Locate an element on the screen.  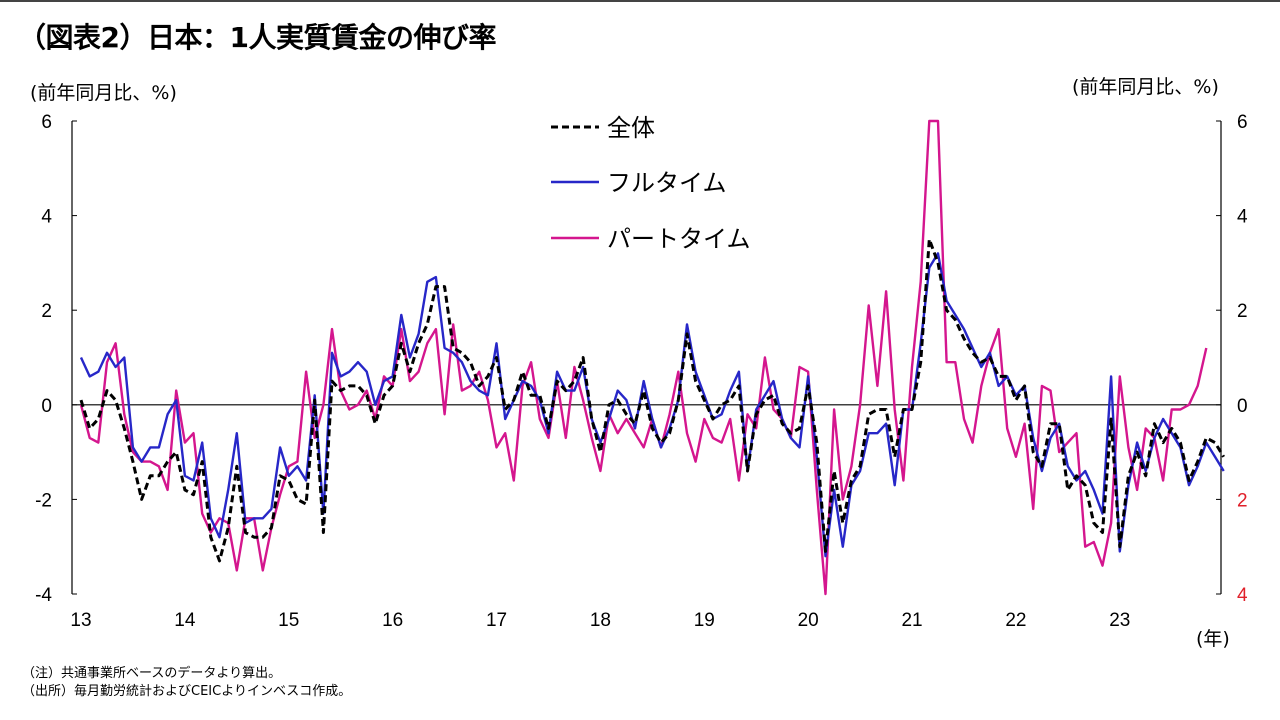
left-tick-label: 4 is located at coordinates (46, 217).